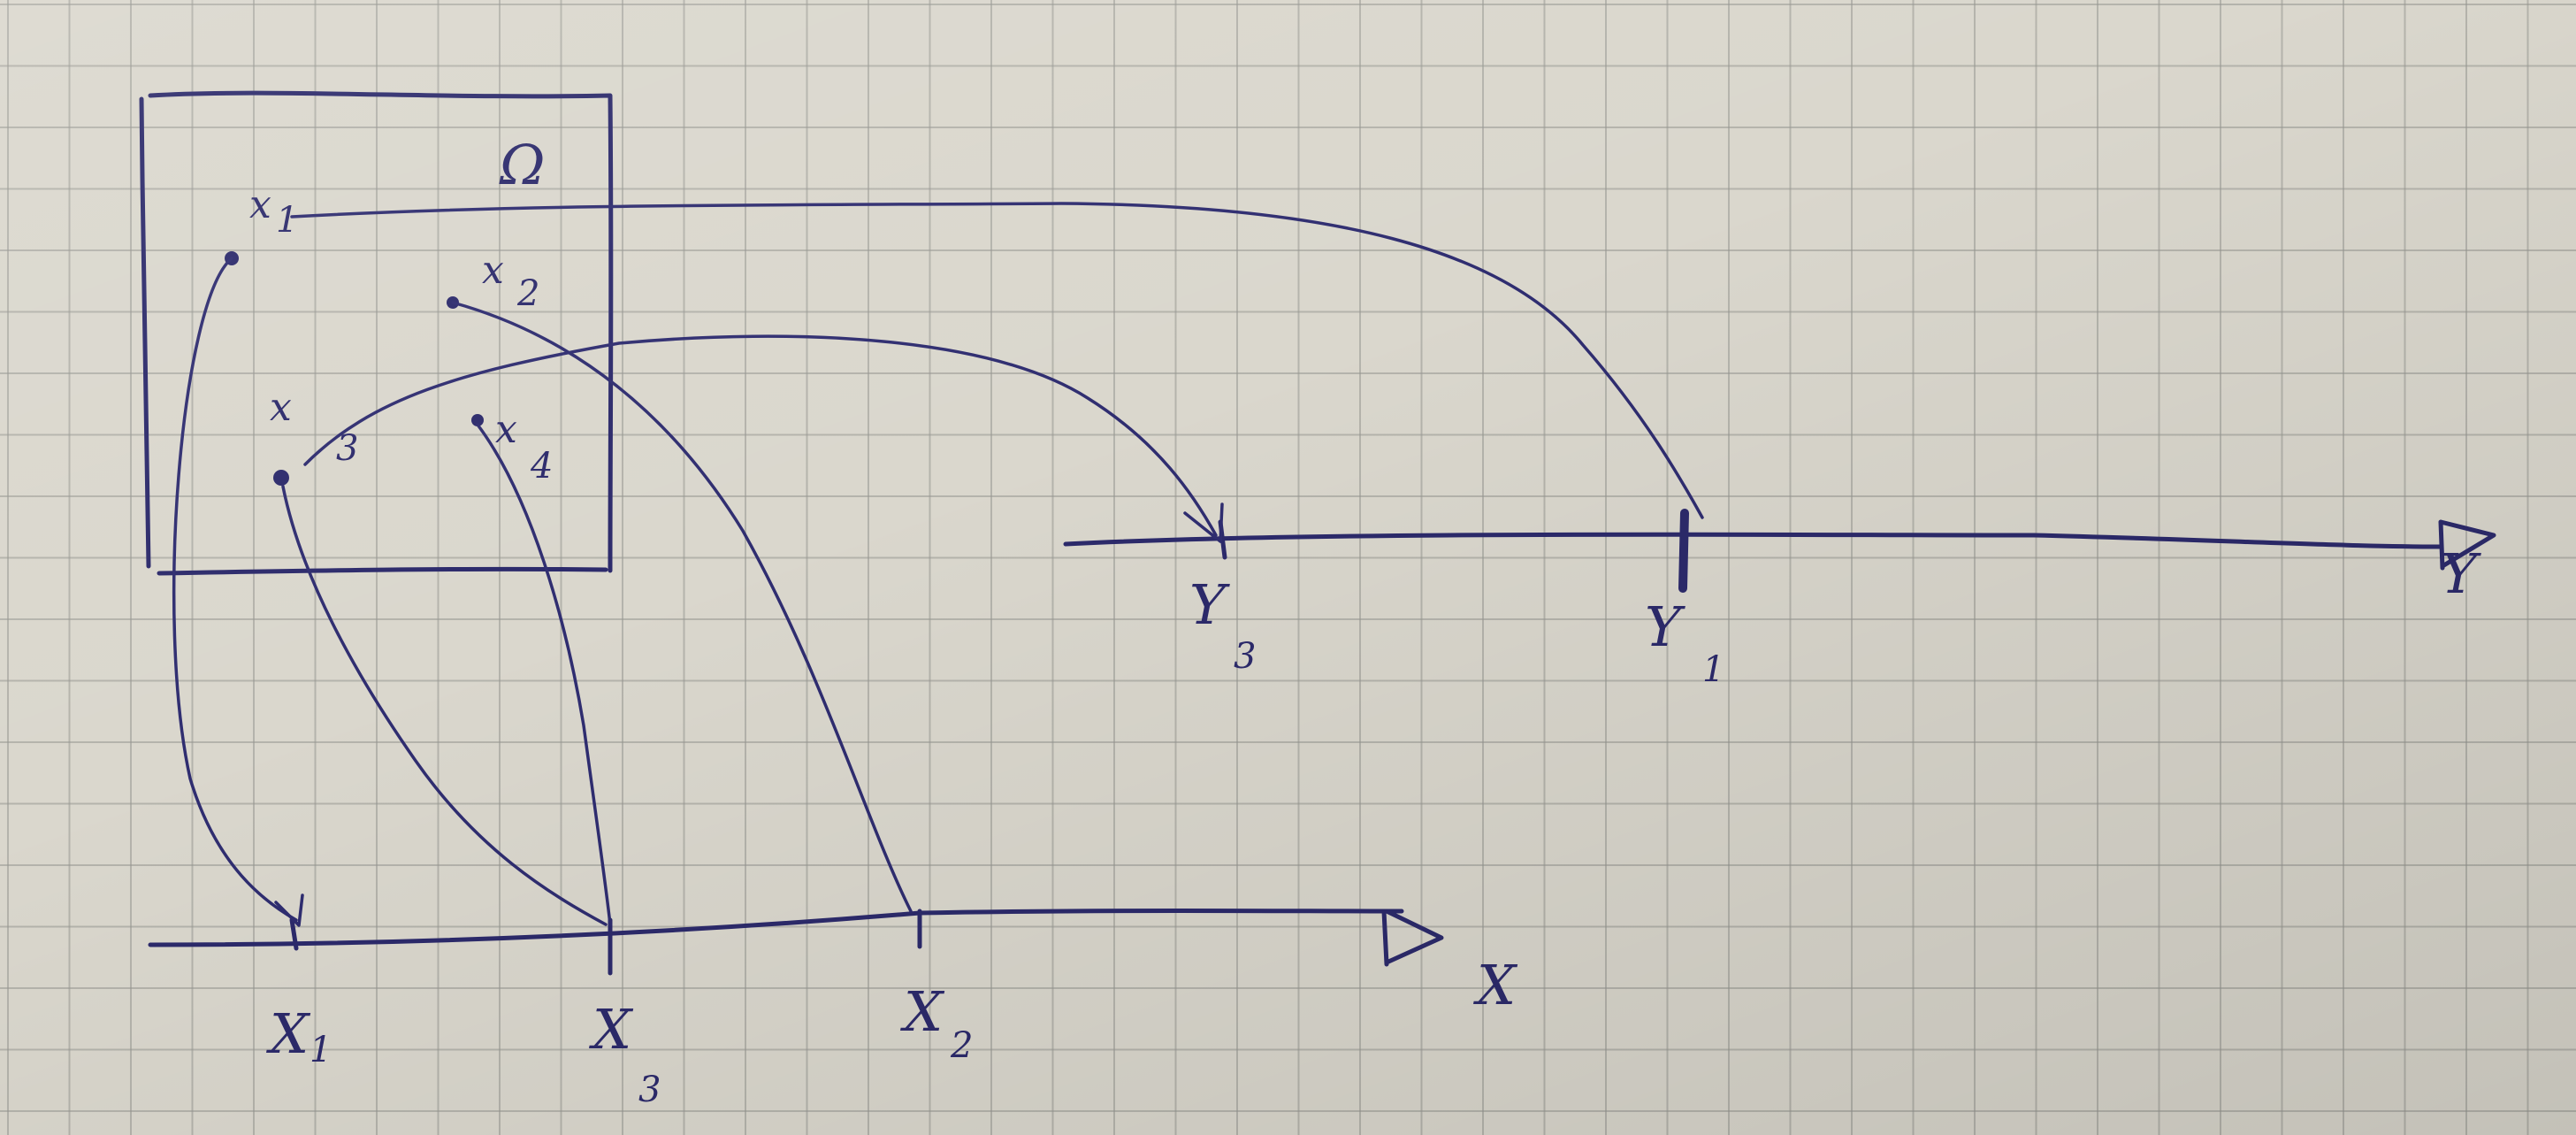  What do you see at coordinates (289, 910) in the screenshot?
I see `arrowhead-X1` at bounding box center [289, 910].